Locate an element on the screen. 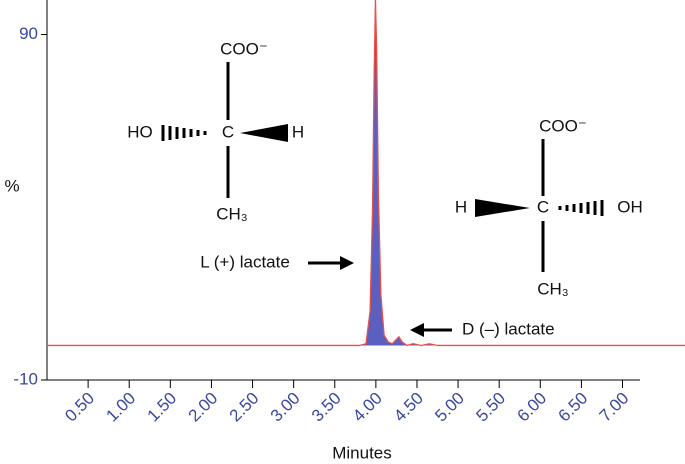 Image resolution: width=685 pixels, height=464 pixels. x-tick-label: 6.50 is located at coordinates (573, 407).